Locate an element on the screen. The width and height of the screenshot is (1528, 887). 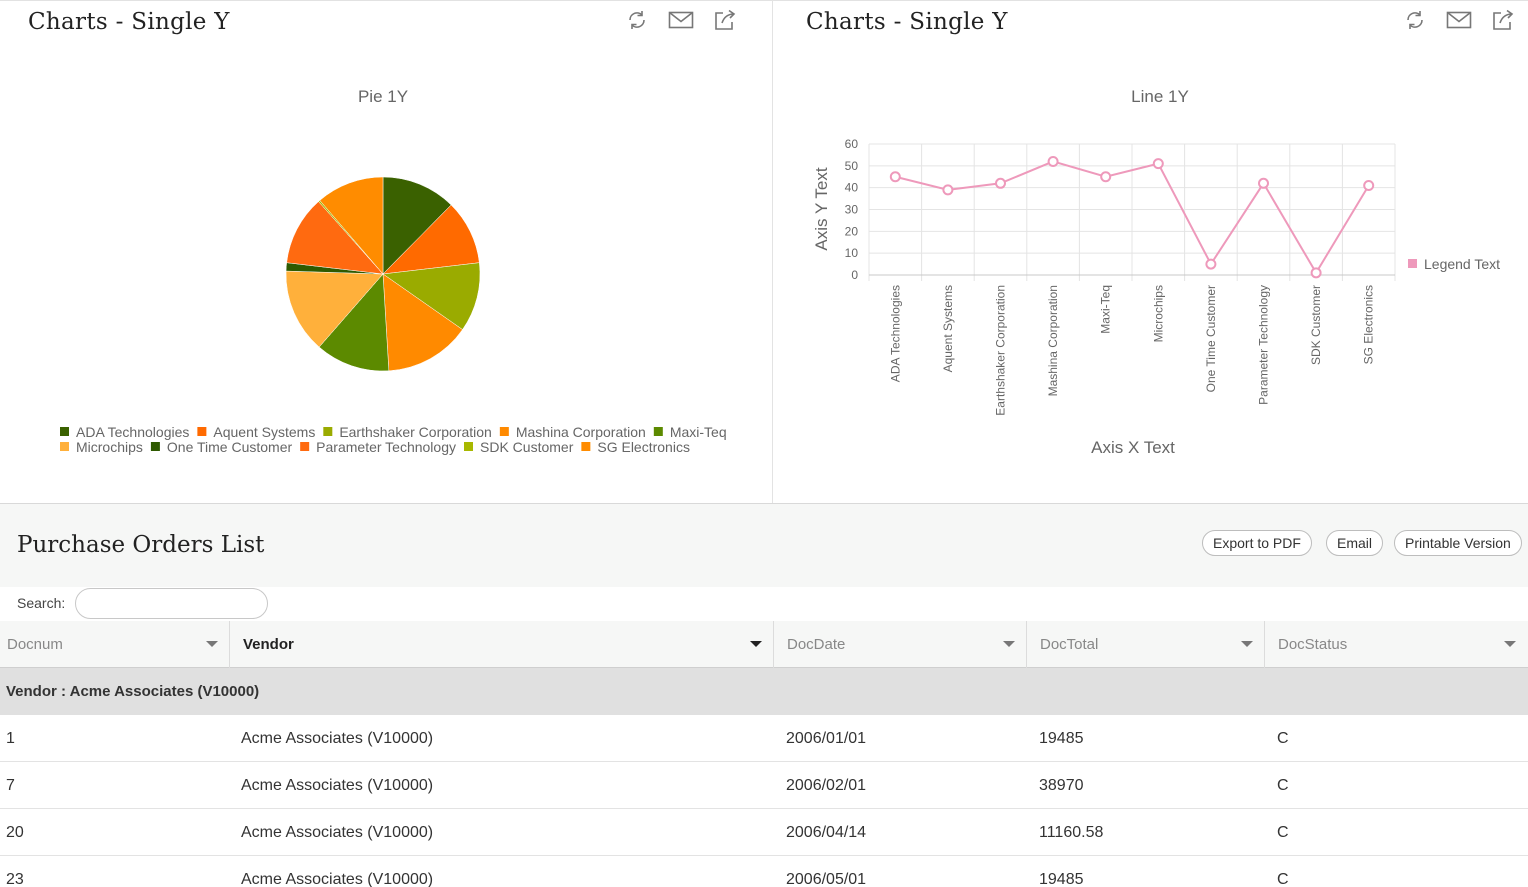
printable-version-button: Printable Version is located at coordinates (1458, 543).